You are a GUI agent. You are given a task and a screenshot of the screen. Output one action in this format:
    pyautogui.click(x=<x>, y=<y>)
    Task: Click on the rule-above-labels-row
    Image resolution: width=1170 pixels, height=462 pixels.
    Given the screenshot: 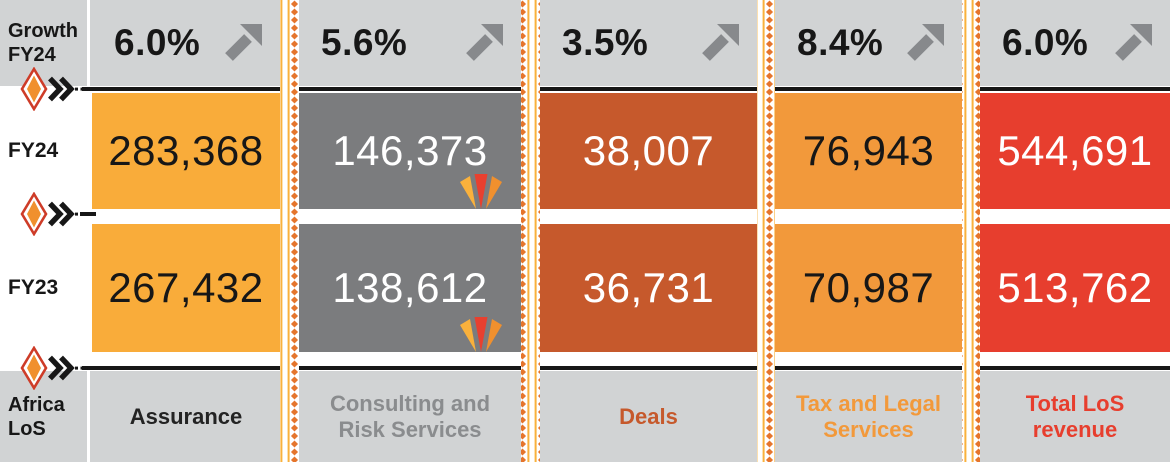 What is the action you would take?
    pyautogui.click(x=626, y=368)
    